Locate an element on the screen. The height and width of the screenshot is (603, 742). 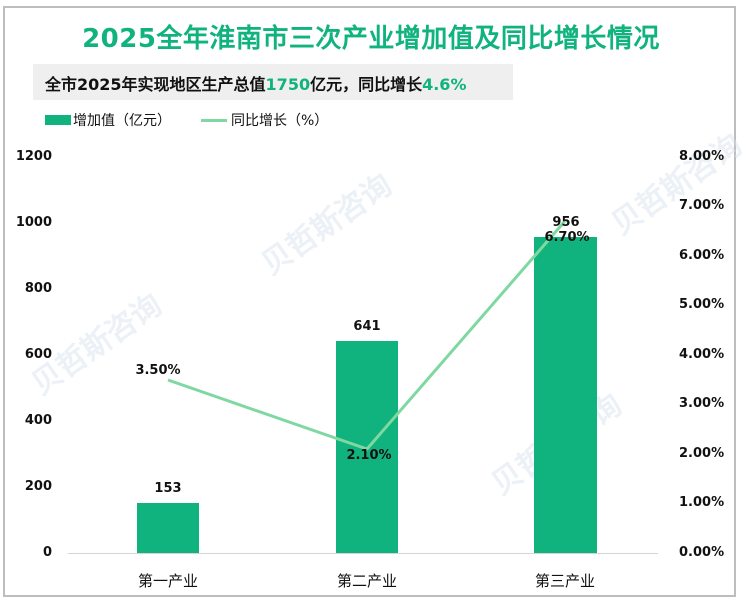
legend: 增加值（亿元） 同比增长（%） is located at coordinates (186, 120).